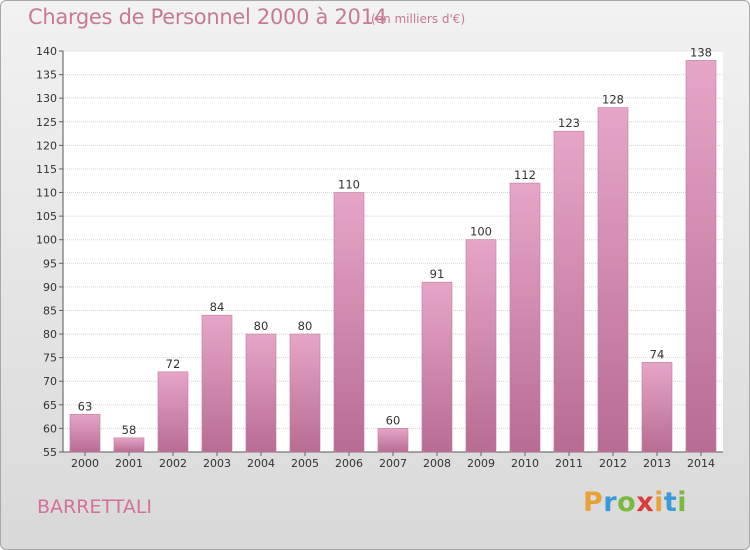 The image size is (750, 550). What do you see at coordinates (393, 463) in the screenshot?
I see `x-tick-label: 2007` at bounding box center [393, 463].